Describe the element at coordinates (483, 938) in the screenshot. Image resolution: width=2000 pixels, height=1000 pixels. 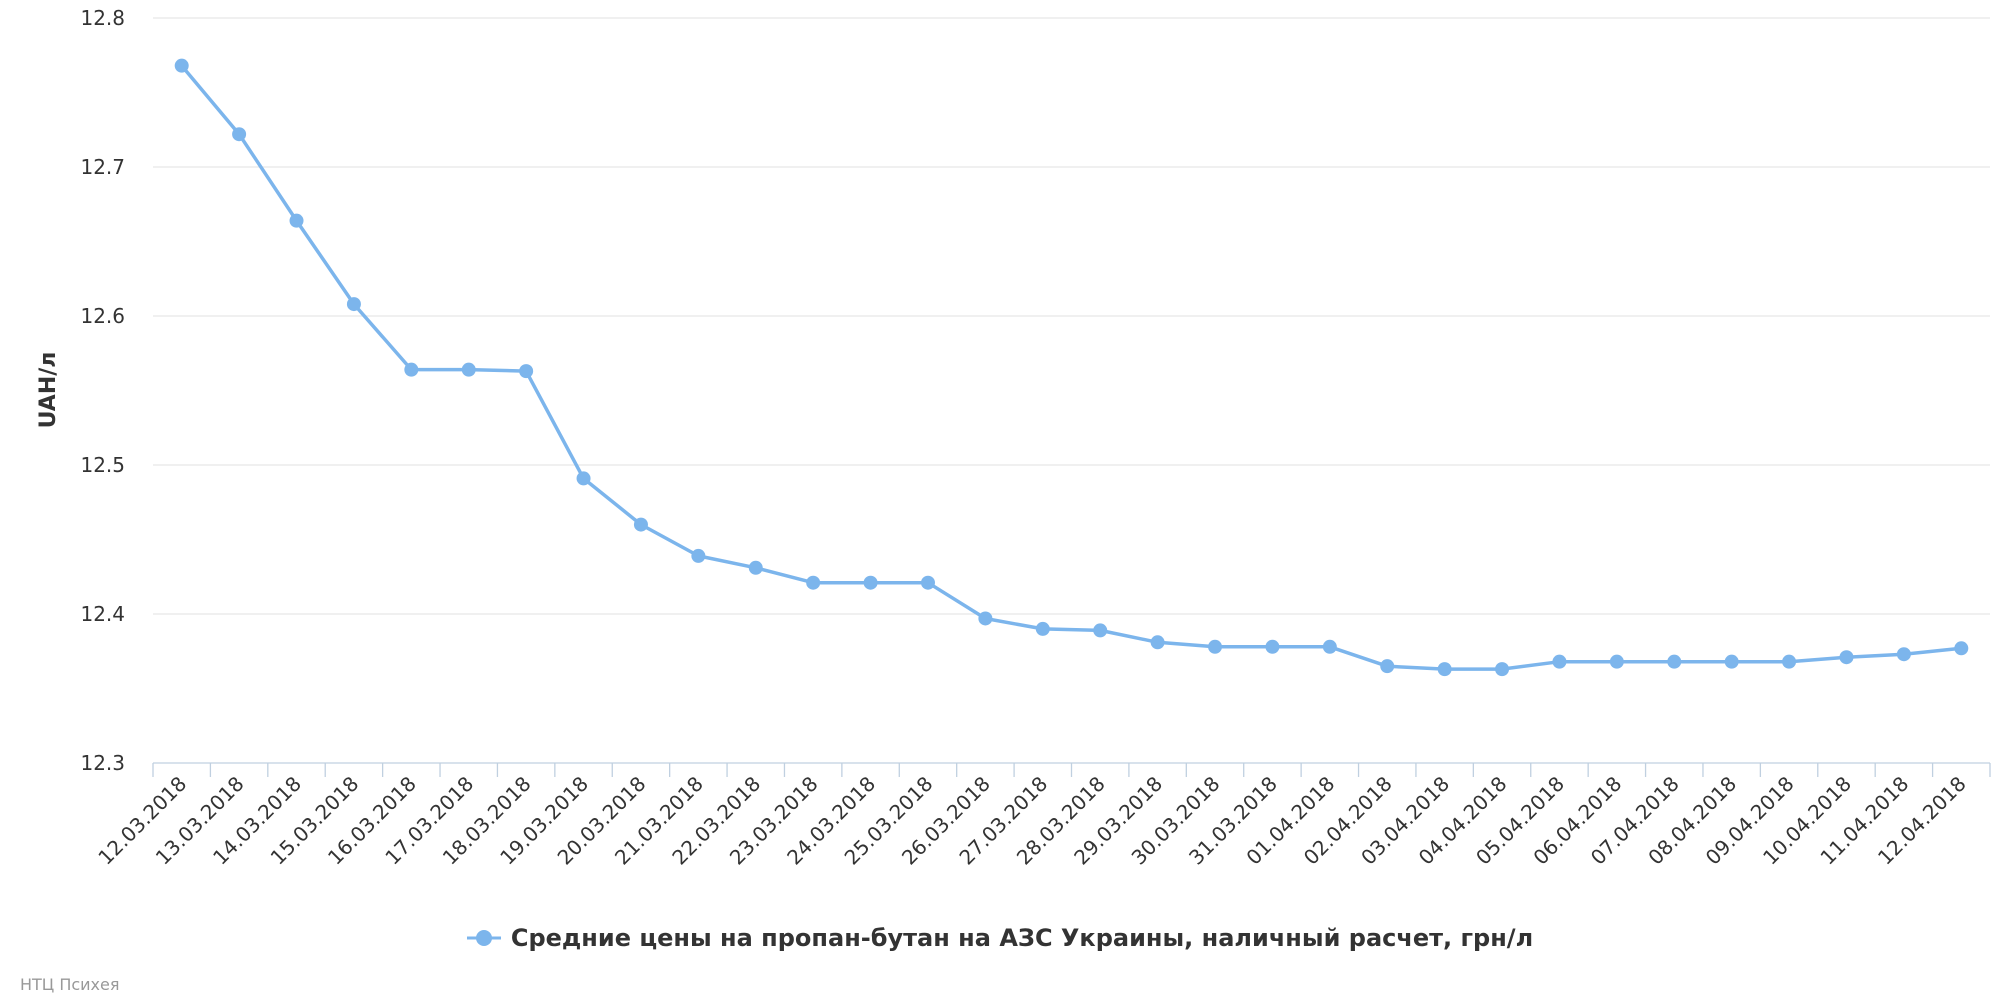
I see `legend-marker-icon` at that location.